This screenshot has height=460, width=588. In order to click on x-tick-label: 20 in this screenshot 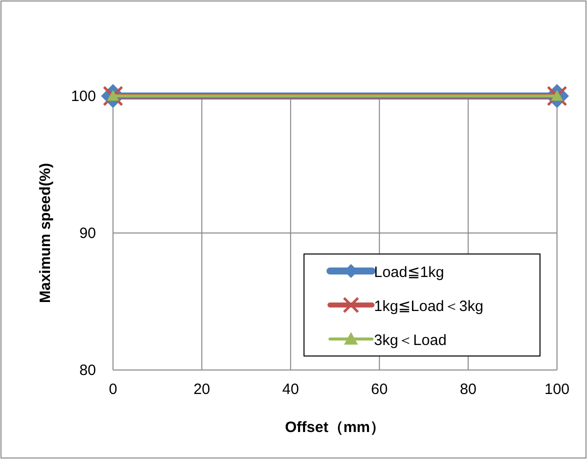, I will do `click(201, 389)`.